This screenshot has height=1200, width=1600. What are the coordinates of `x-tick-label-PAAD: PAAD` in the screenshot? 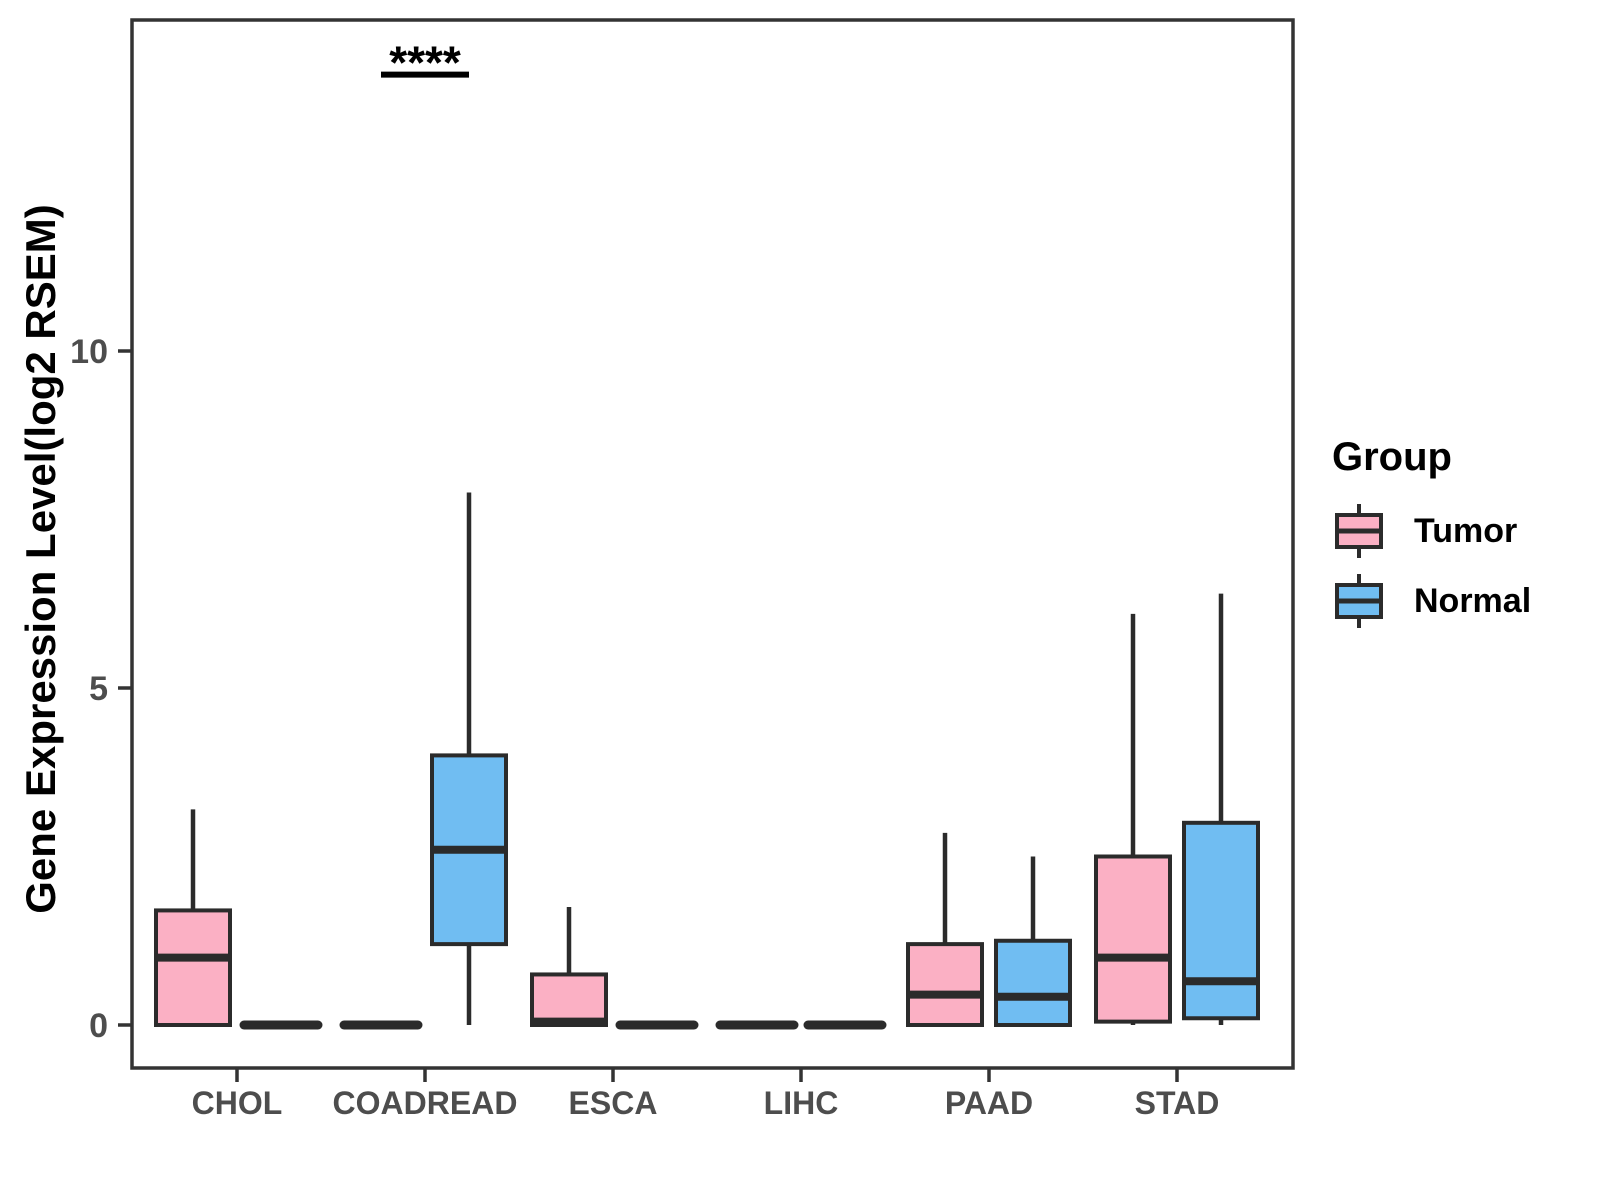 It's located at (989, 1103).